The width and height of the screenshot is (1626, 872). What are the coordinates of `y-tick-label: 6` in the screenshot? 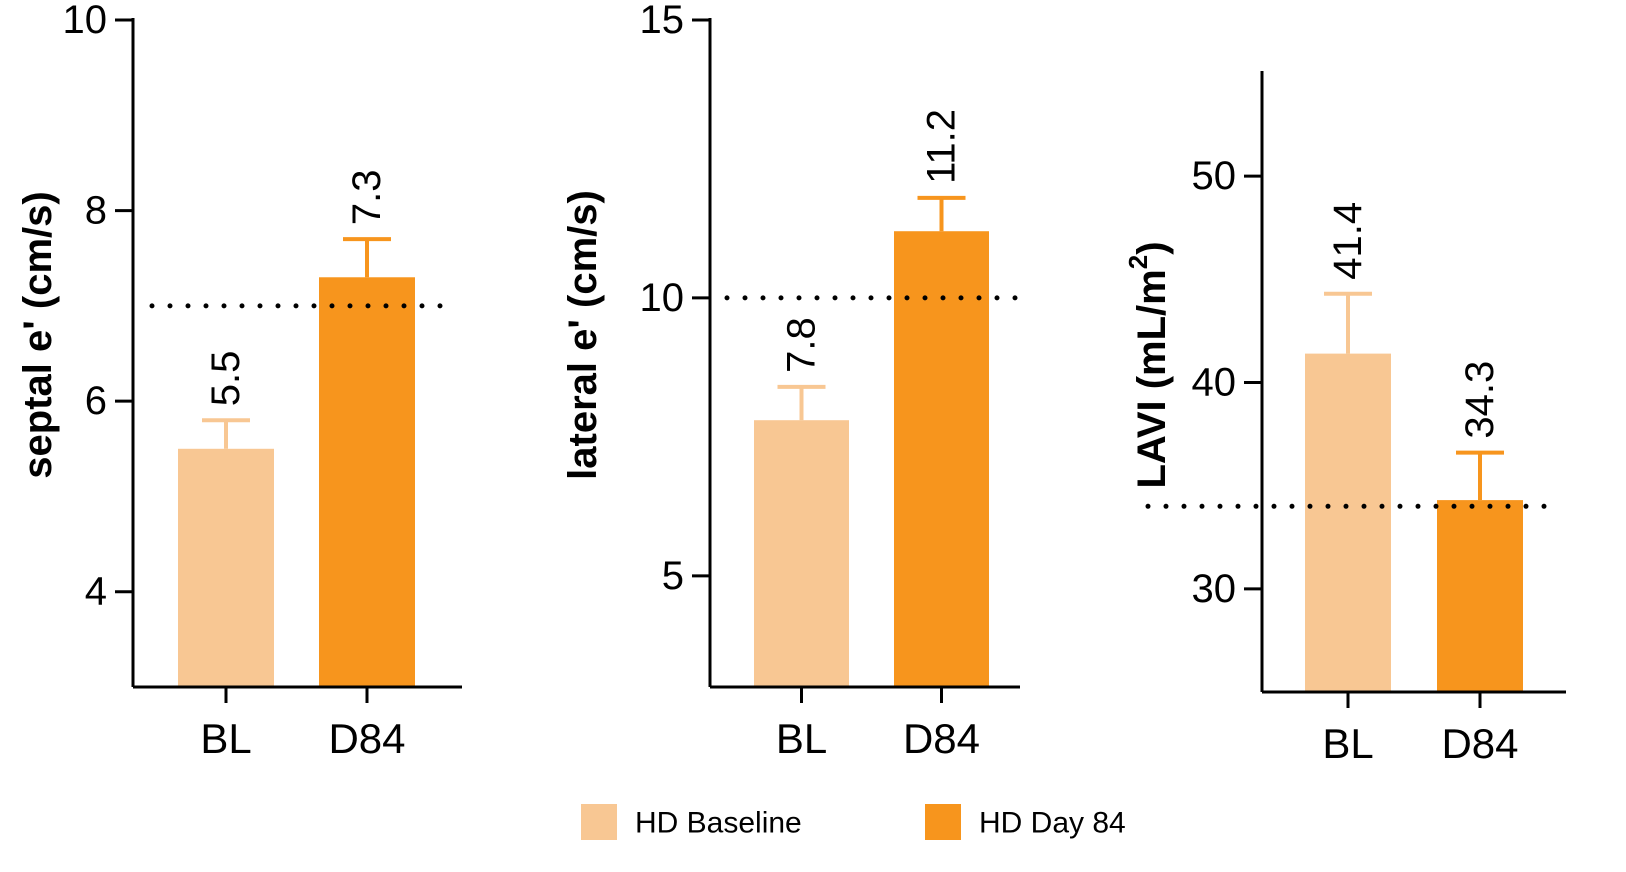 It's located at (96, 401).